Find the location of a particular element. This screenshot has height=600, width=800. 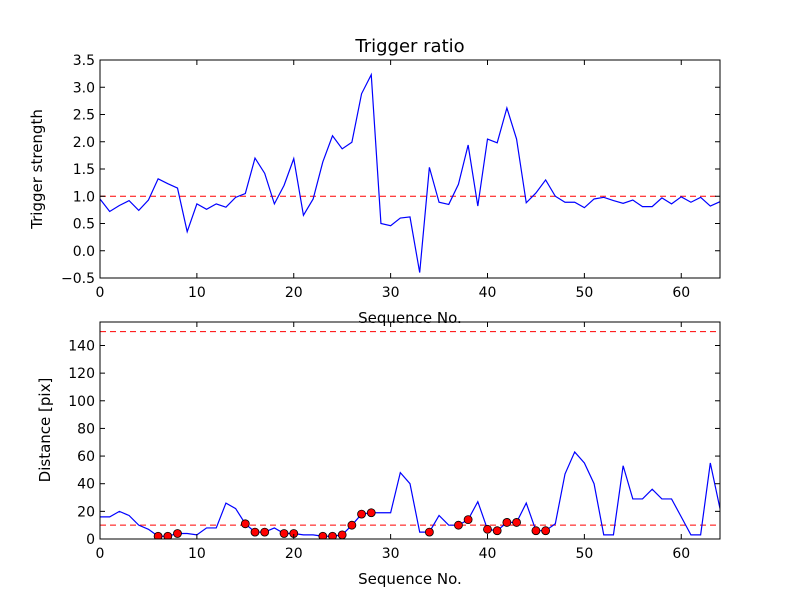

trigger-y-axis-label: Trigger strength is located at coordinates (37, 169).